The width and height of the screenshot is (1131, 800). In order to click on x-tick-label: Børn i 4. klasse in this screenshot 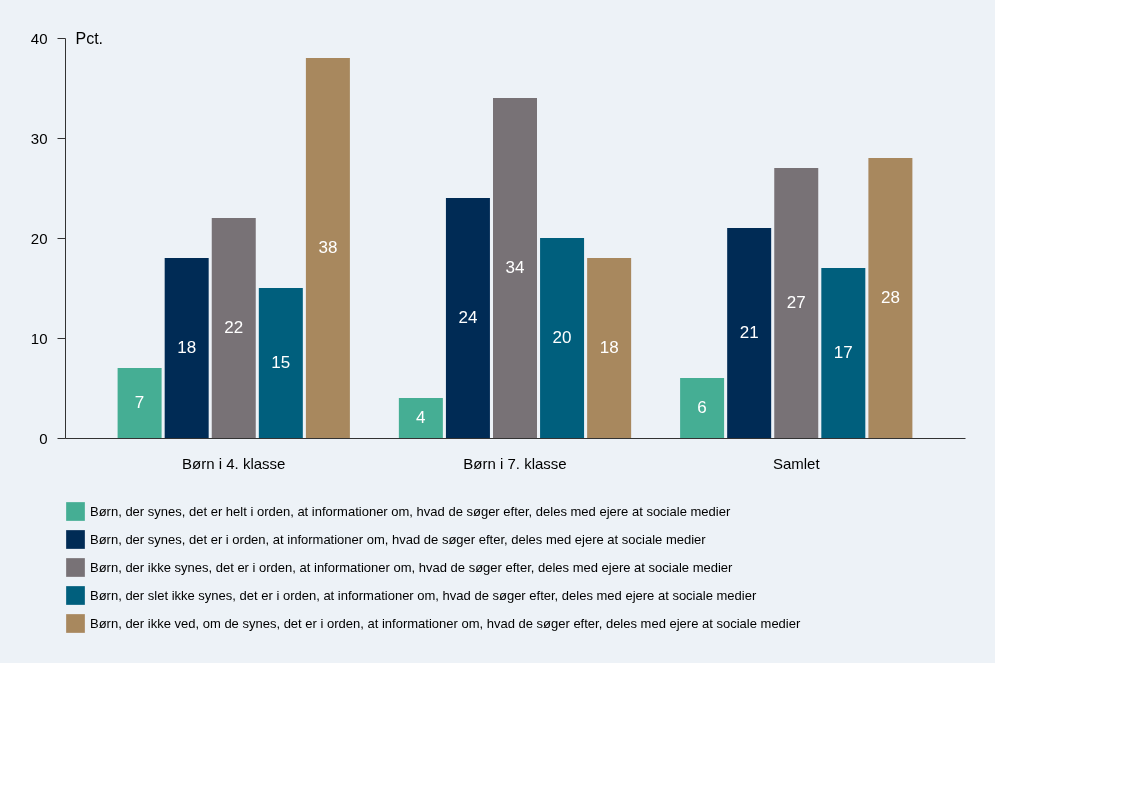, I will do `click(234, 463)`.